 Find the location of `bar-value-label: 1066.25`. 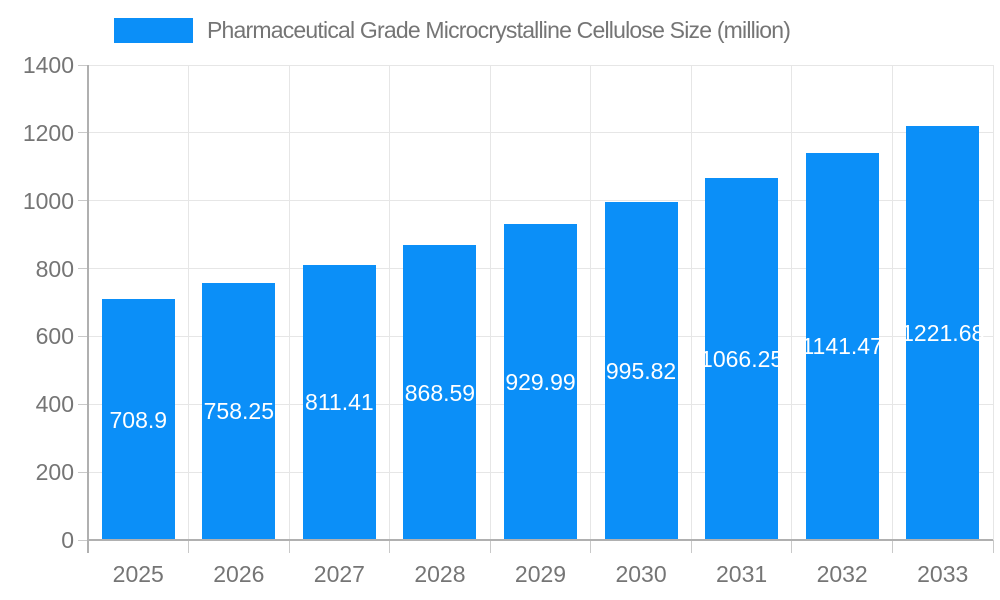

bar-value-label: 1066.25 is located at coordinates (742, 359).